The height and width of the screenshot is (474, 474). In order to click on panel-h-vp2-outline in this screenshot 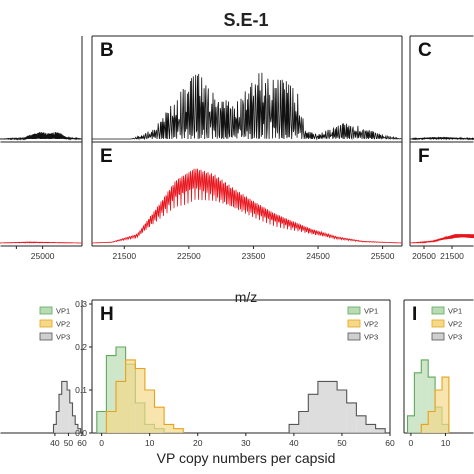, I will do `click(144, 396)`.